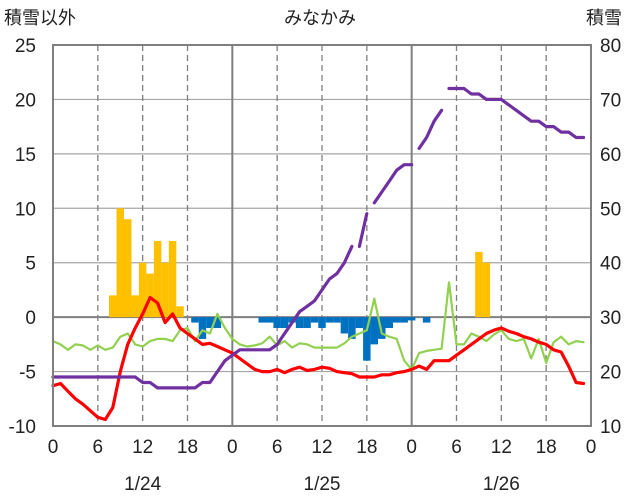  I want to click on right-tick-label: 30, so click(610, 318).